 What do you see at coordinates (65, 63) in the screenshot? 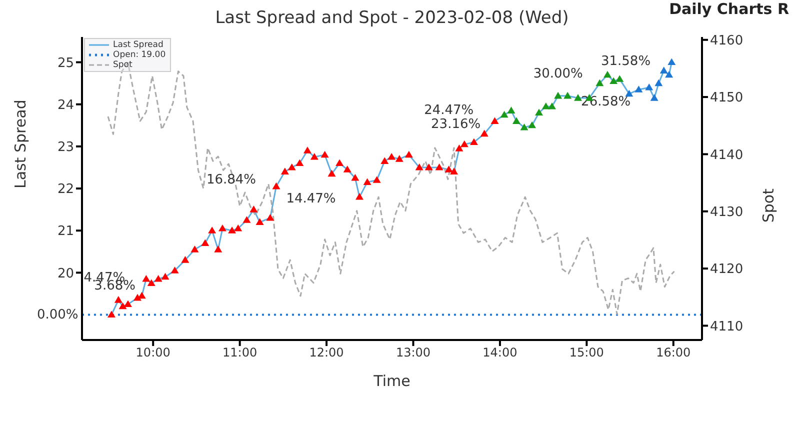
I see `y-tick-label: 25` at bounding box center [65, 63].